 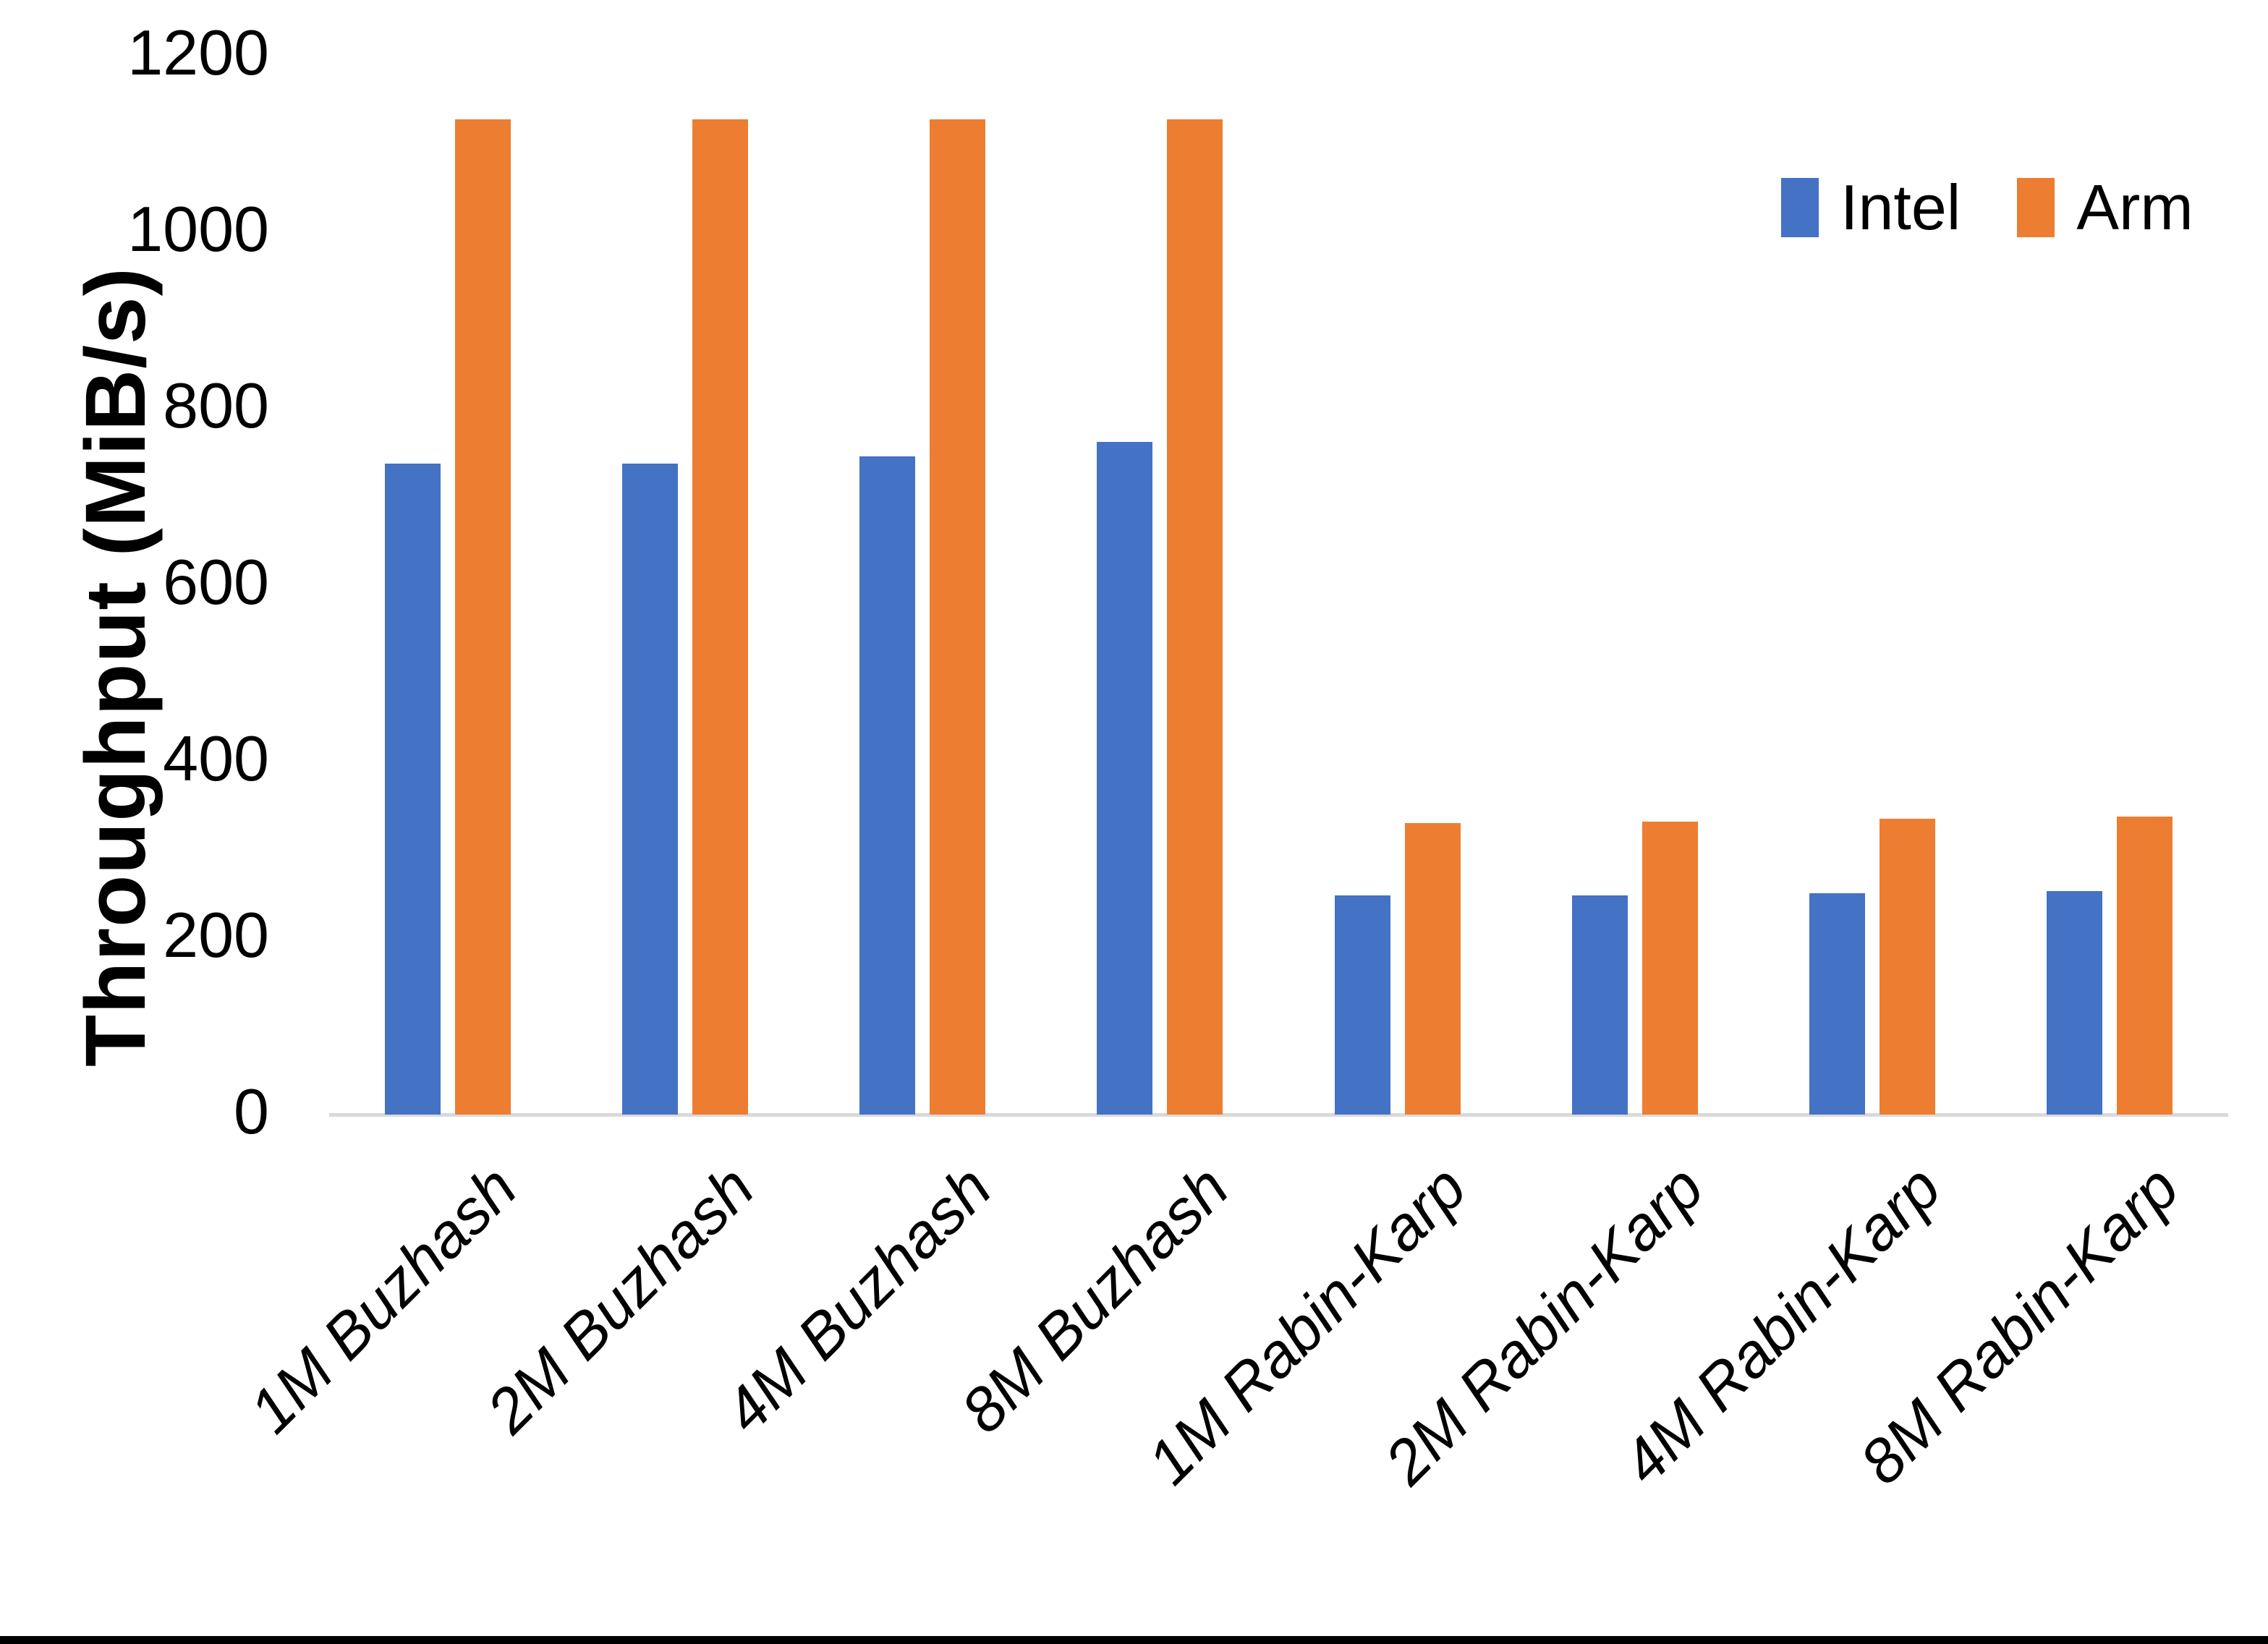 I want to click on legend-item-intel: Intel, so click(x=1871, y=207).